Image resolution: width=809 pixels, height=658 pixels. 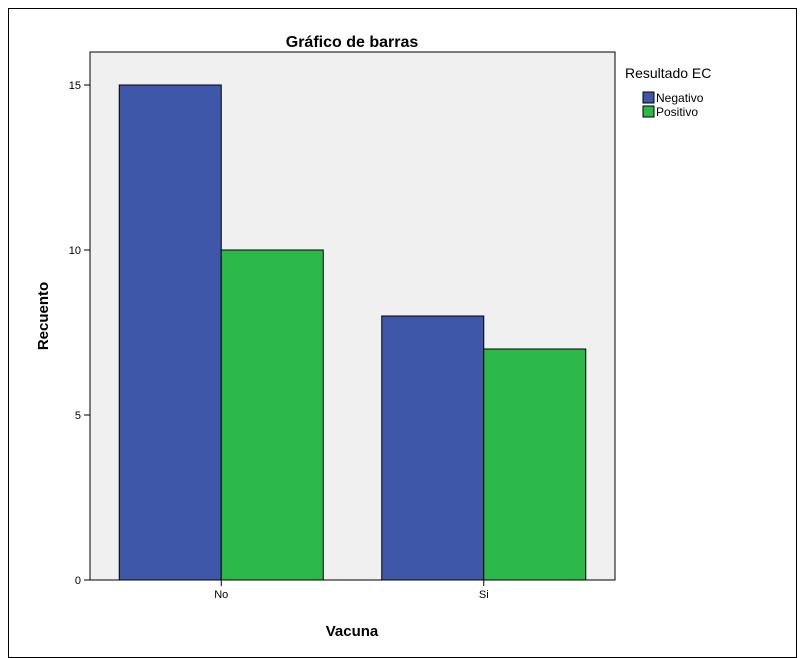 What do you see at coordinates (78, 581) in the screenshot?
I see `y-tick-label: 0` at bounding box center [78, 581].